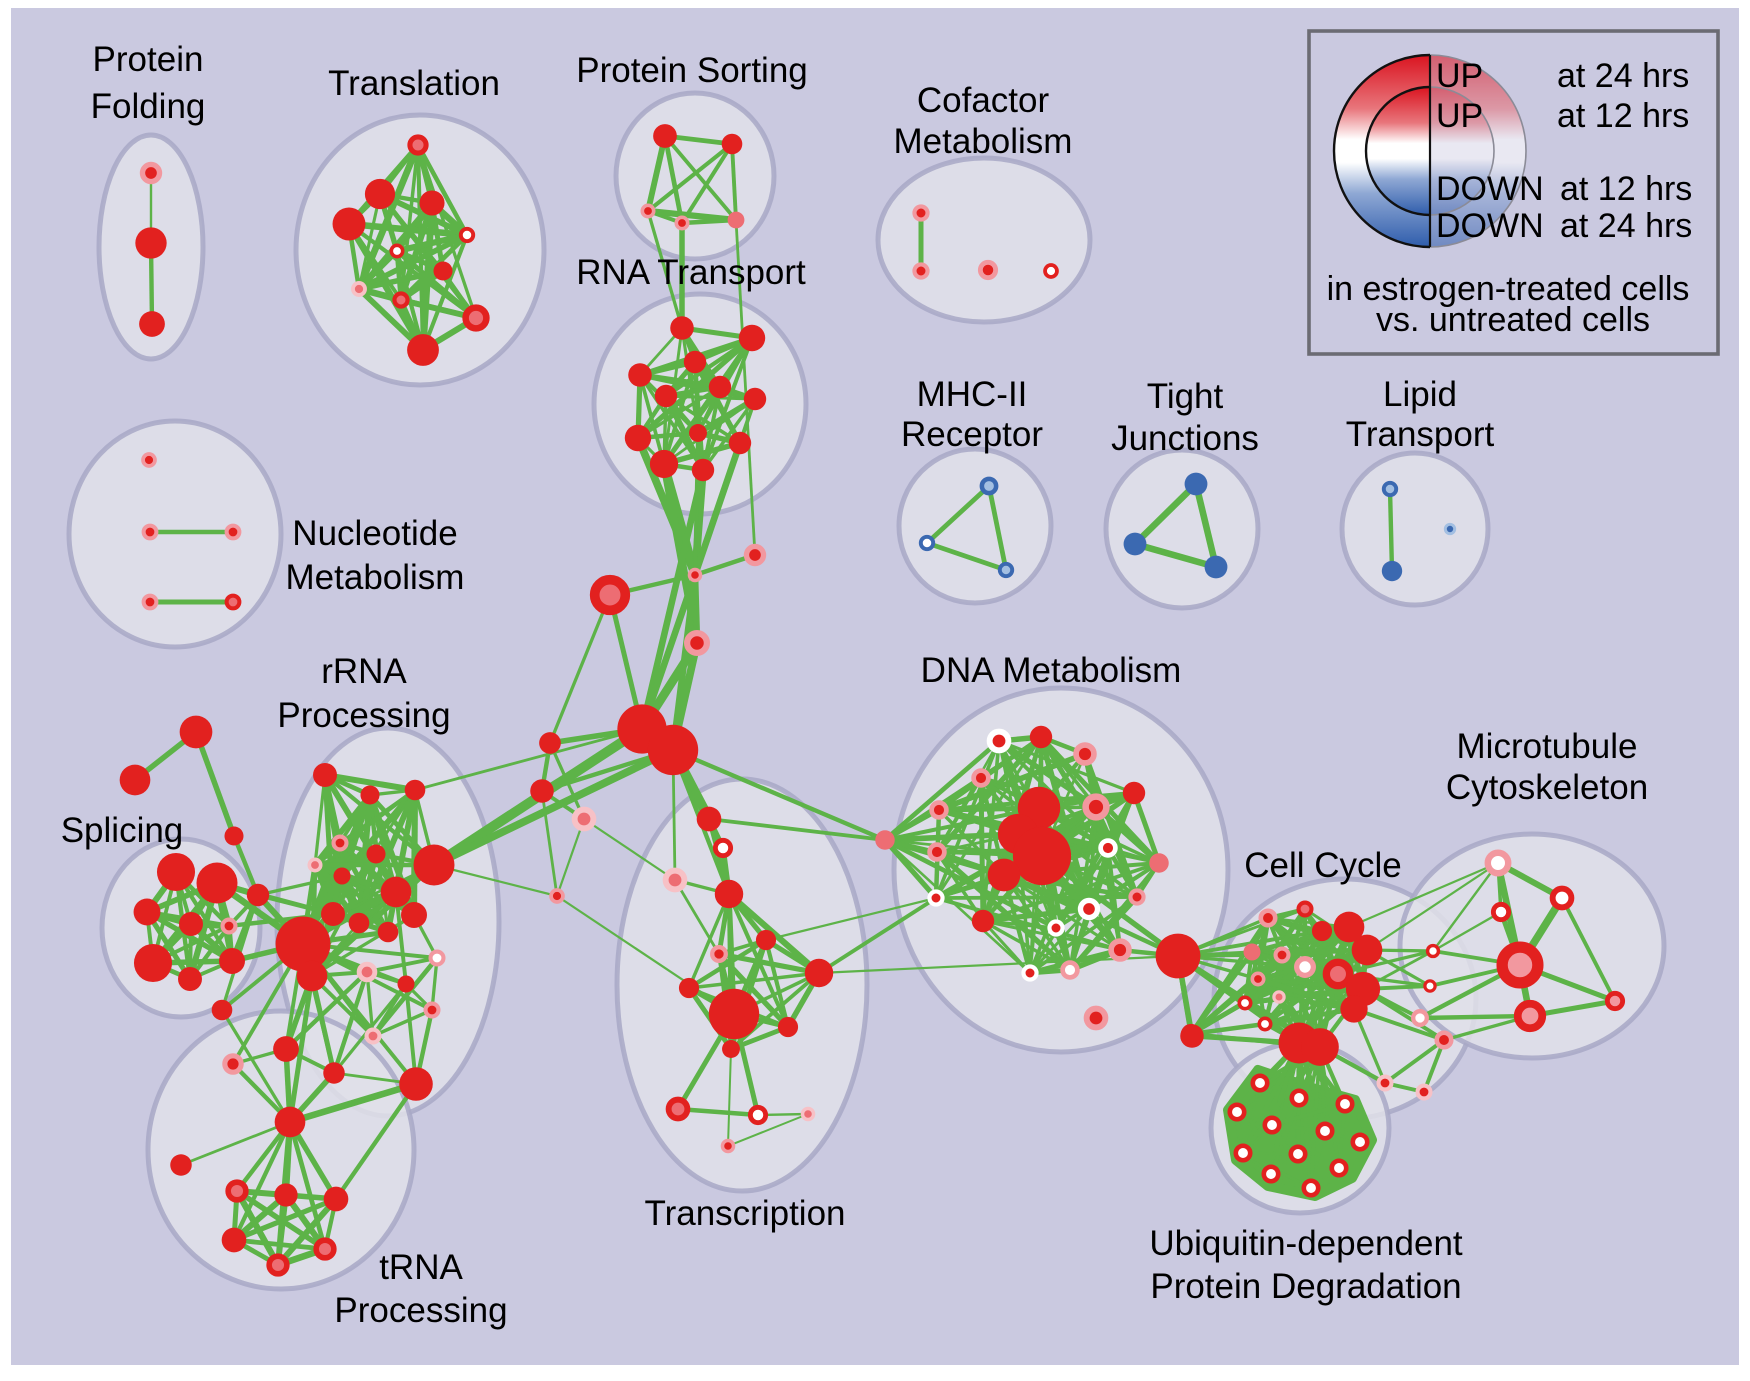 The width and height of the screenshot is (1750, 1381). Describe the element at coordinates (364, 671) in the screenshot. I see `svg-text: rRNA` at that location.